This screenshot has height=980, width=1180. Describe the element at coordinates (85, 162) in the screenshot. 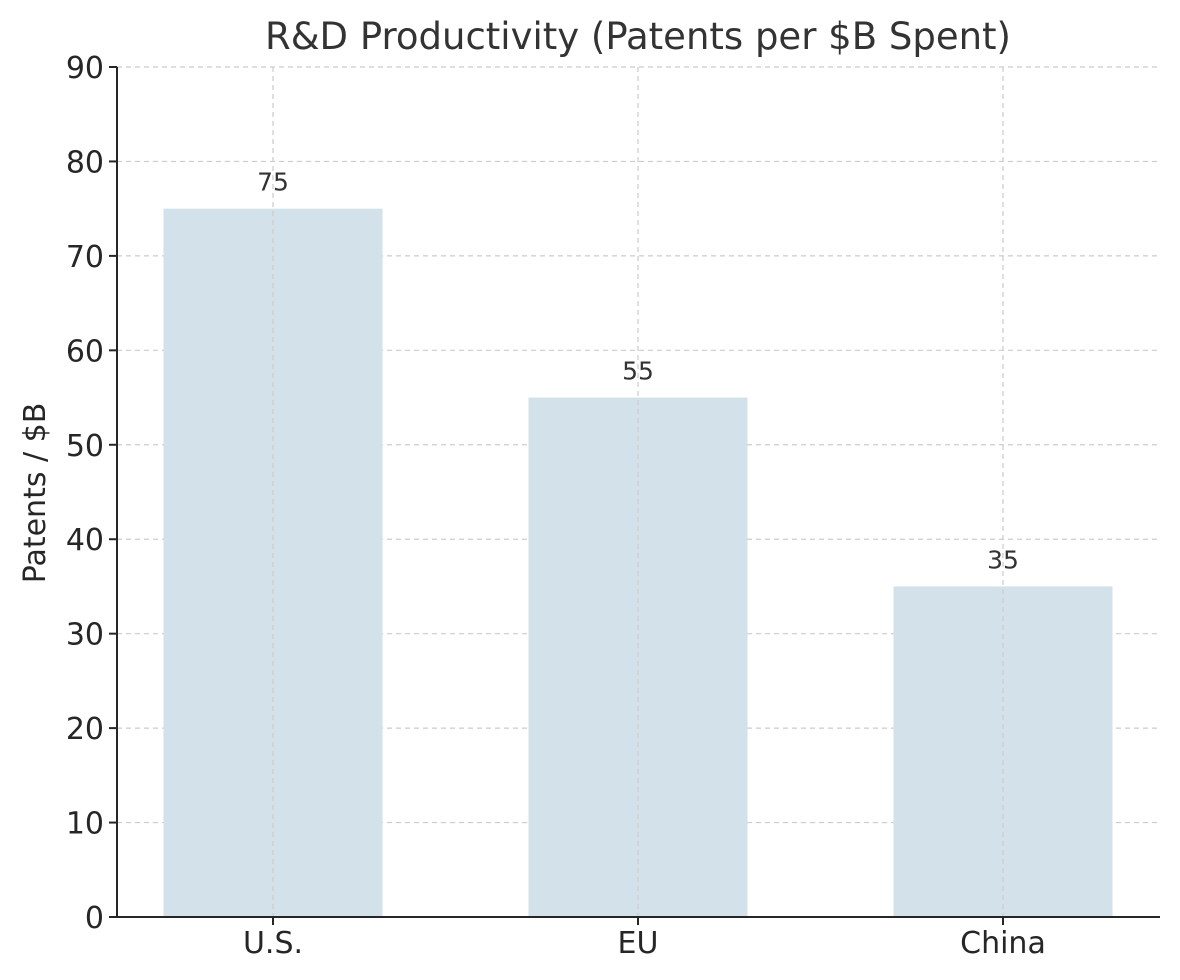

I see `y-tick-label: 80` at that location.